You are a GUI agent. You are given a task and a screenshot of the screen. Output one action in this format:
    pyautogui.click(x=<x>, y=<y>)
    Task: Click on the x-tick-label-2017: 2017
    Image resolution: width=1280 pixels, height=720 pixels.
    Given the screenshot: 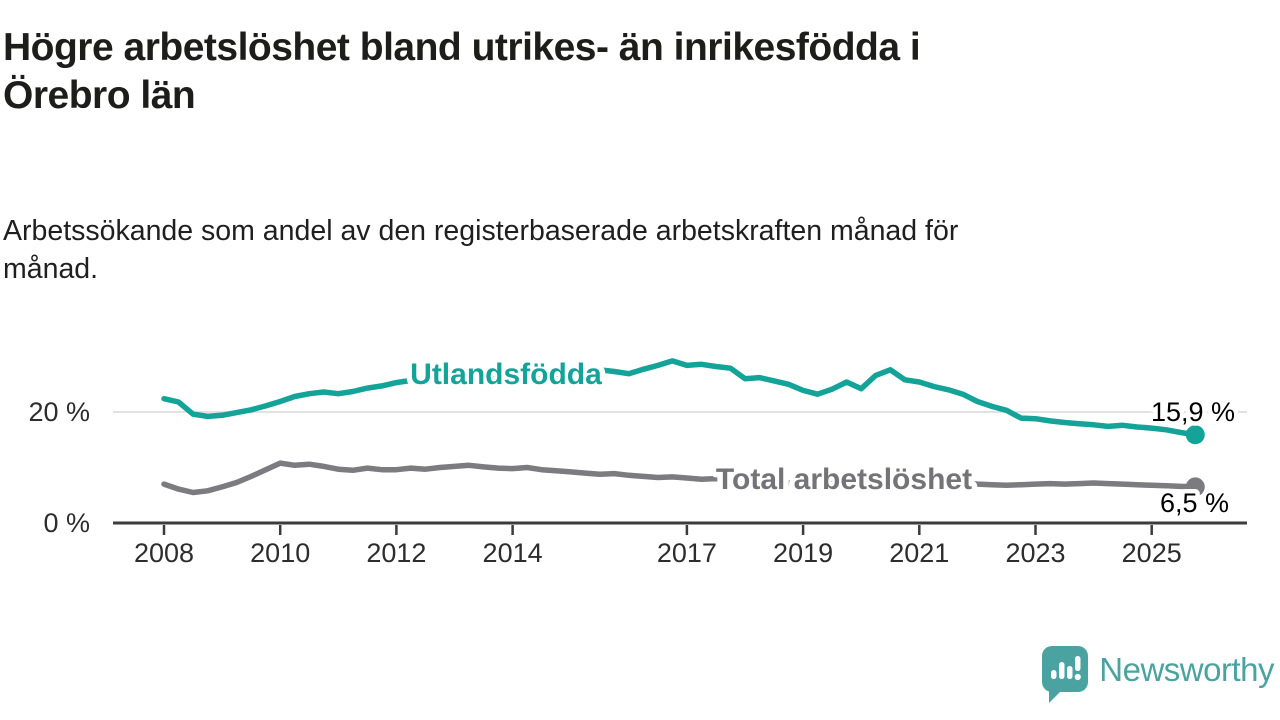 What is the action you would take?
    pyautogui.click(x=687, y=553)
    